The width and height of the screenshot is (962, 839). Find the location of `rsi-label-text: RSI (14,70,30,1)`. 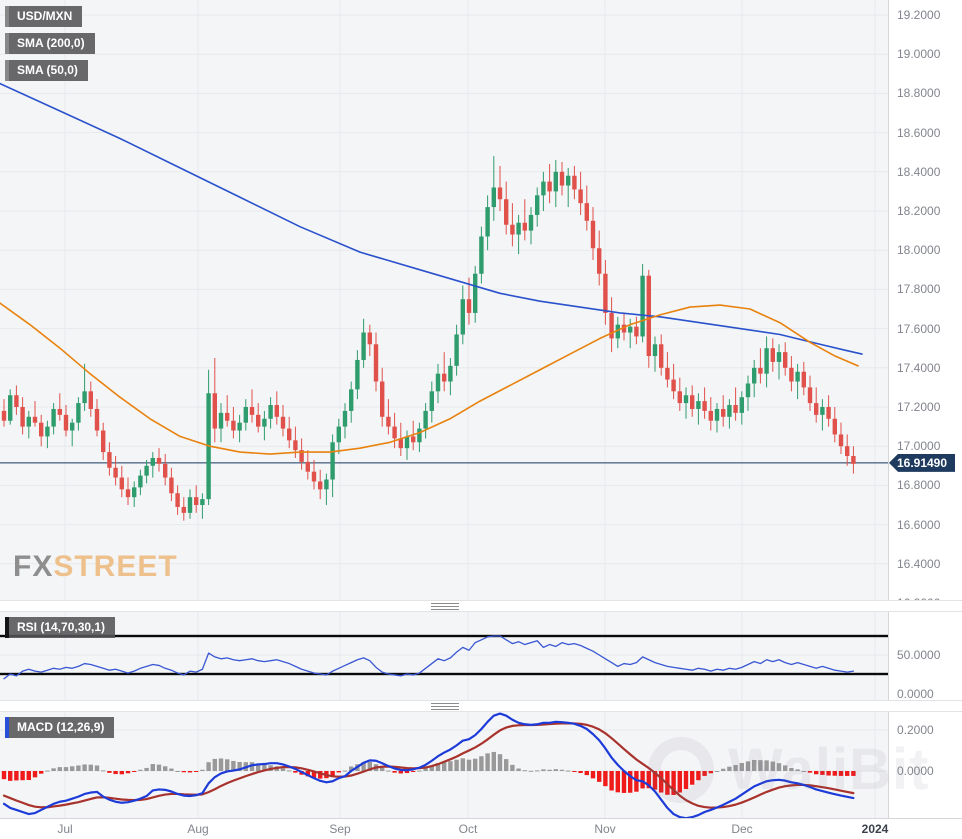

rsi-label-text: RSI (14,70,30,1) is located at coordinates (61, 627).